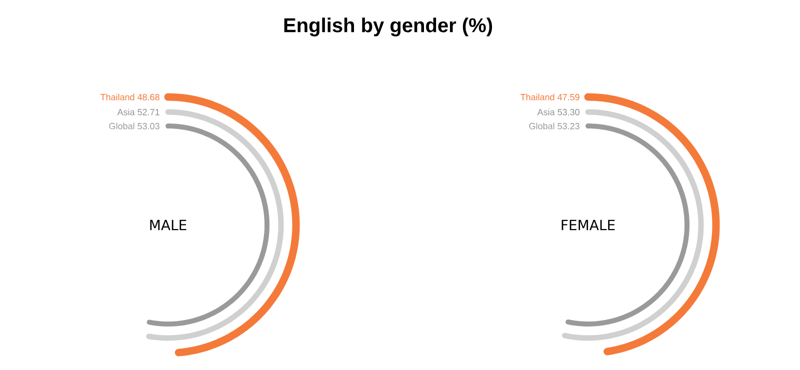 The image size is (800, 370). What do you see at coordinates (569, 126) in the screenshot?
I see `data-label: 53.23` at bounding box center [569, 126].